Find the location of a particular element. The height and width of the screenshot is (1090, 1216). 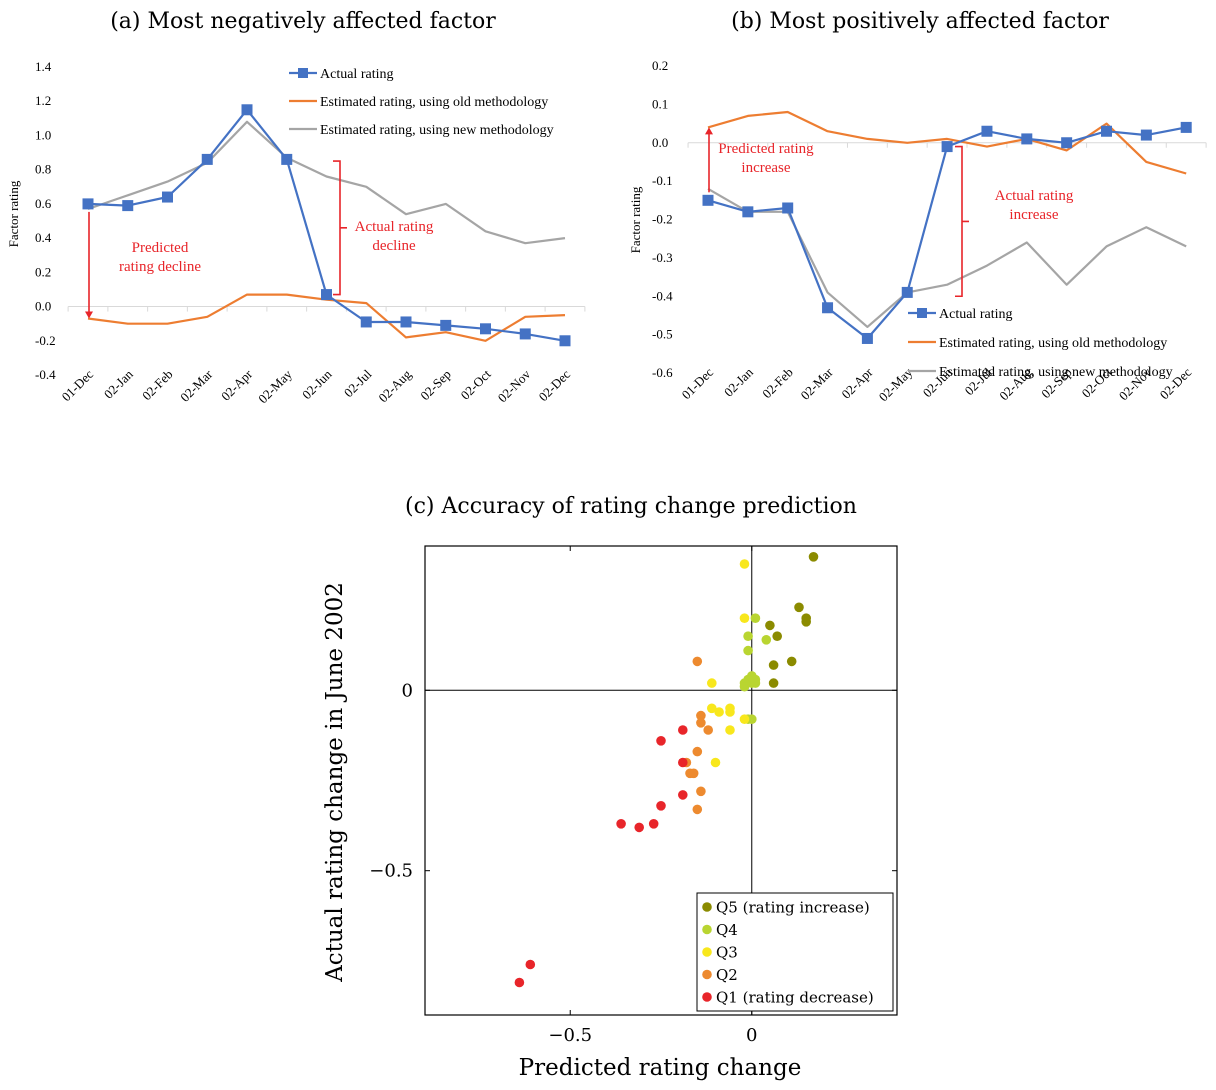

panel-b-y-tick-label: -0.4 is located at coordinates (662, 295).